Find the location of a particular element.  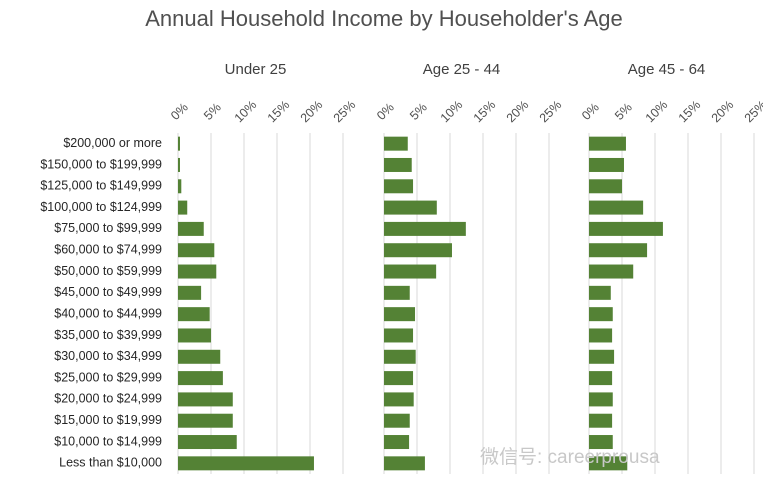

y-tick-label: $100,000 to $124,999 is located at coordinates (101, 207).